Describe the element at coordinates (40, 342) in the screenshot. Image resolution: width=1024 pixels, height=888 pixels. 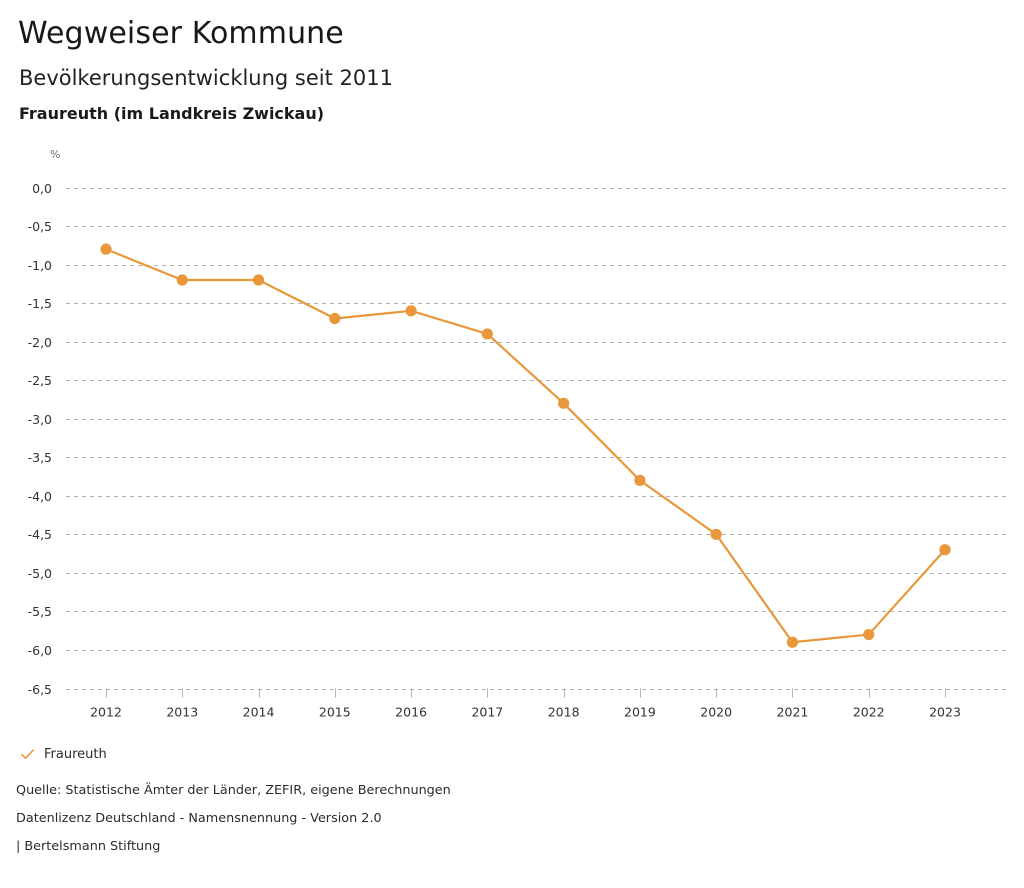
I see `y-axis-tick-label: -2,0` at that location.